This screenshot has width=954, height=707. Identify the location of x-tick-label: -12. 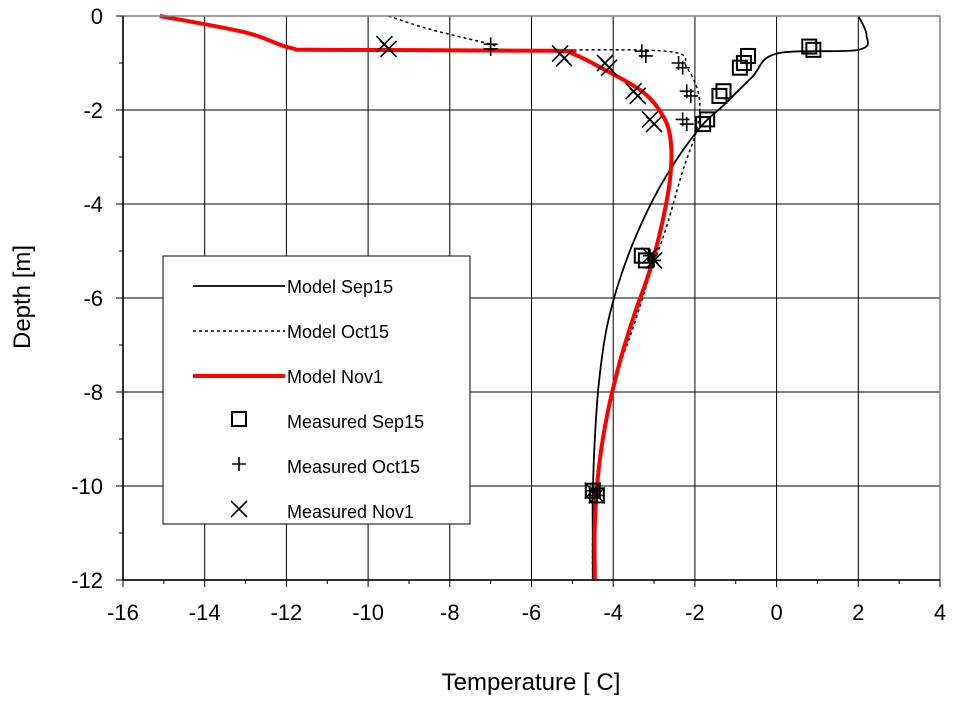
(287, 612).